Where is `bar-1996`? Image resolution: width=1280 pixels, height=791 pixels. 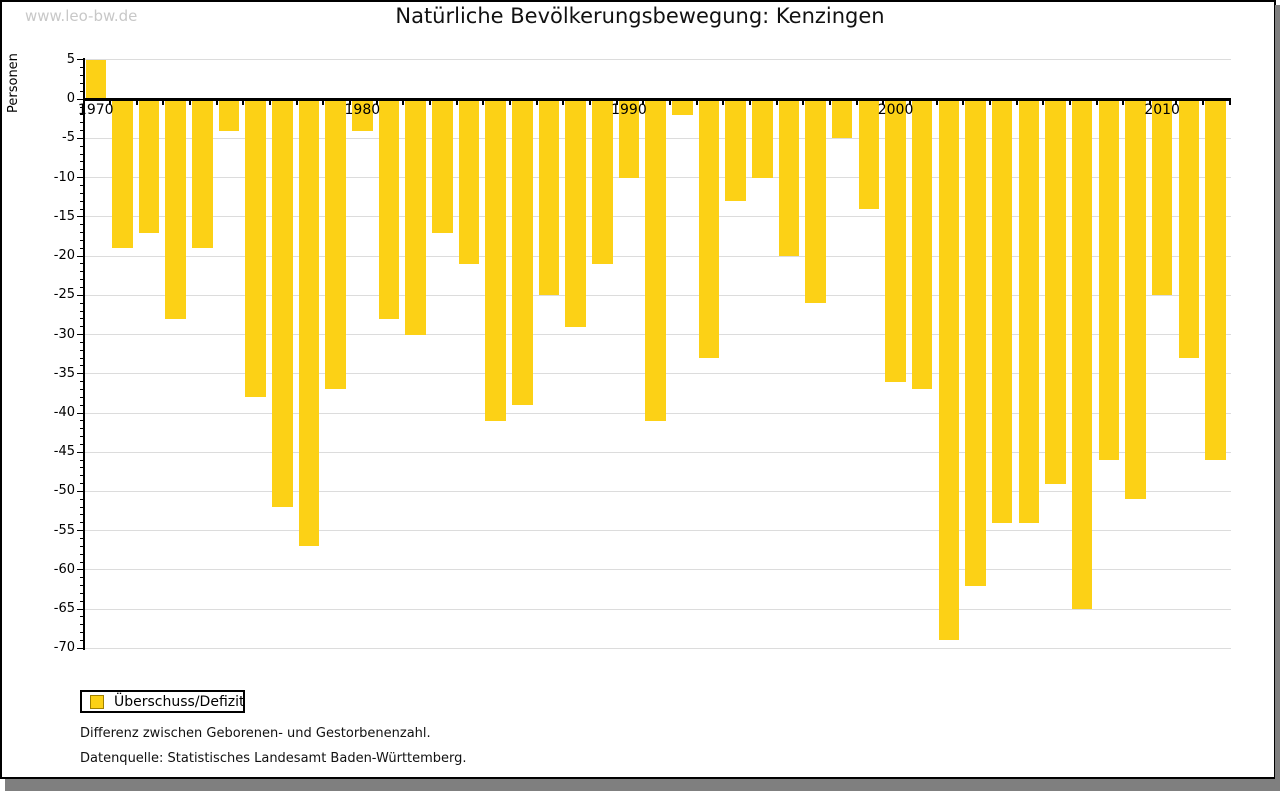 bar-1996 is located at coordinates (789, 178).